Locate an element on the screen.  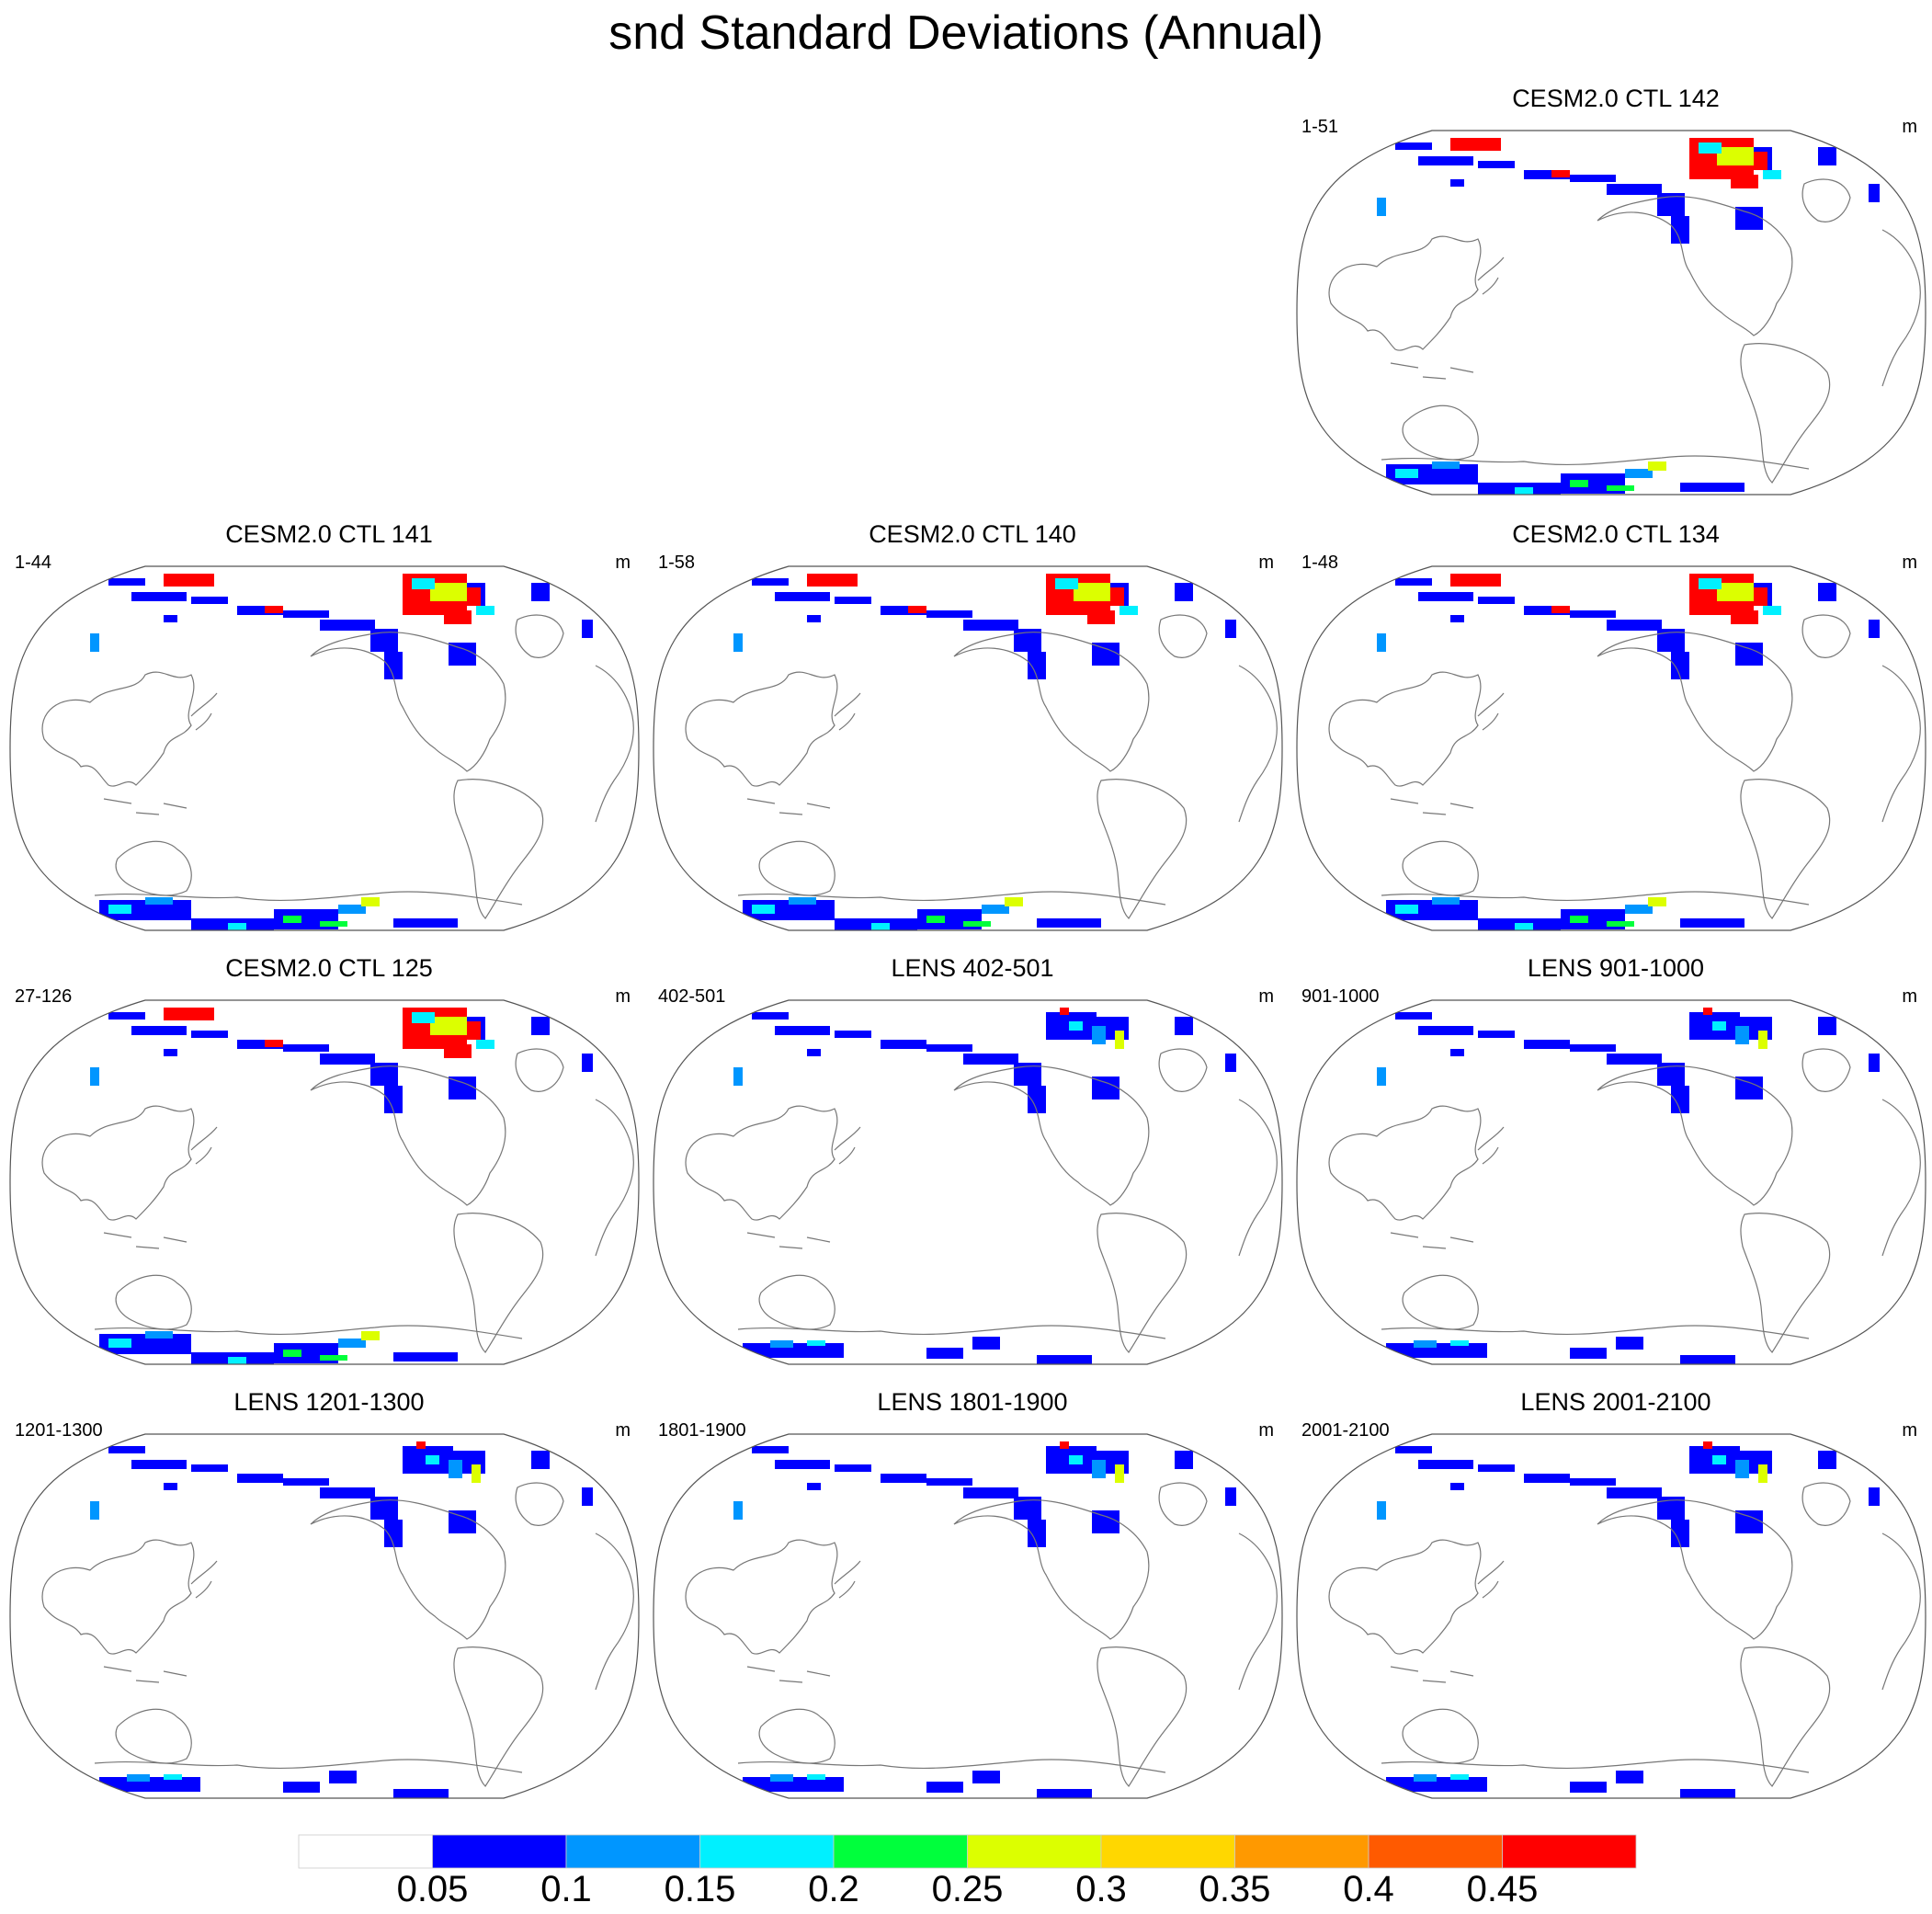
panel-title: CESM2.0 CTL 125 is located at coordinates (329, 968).